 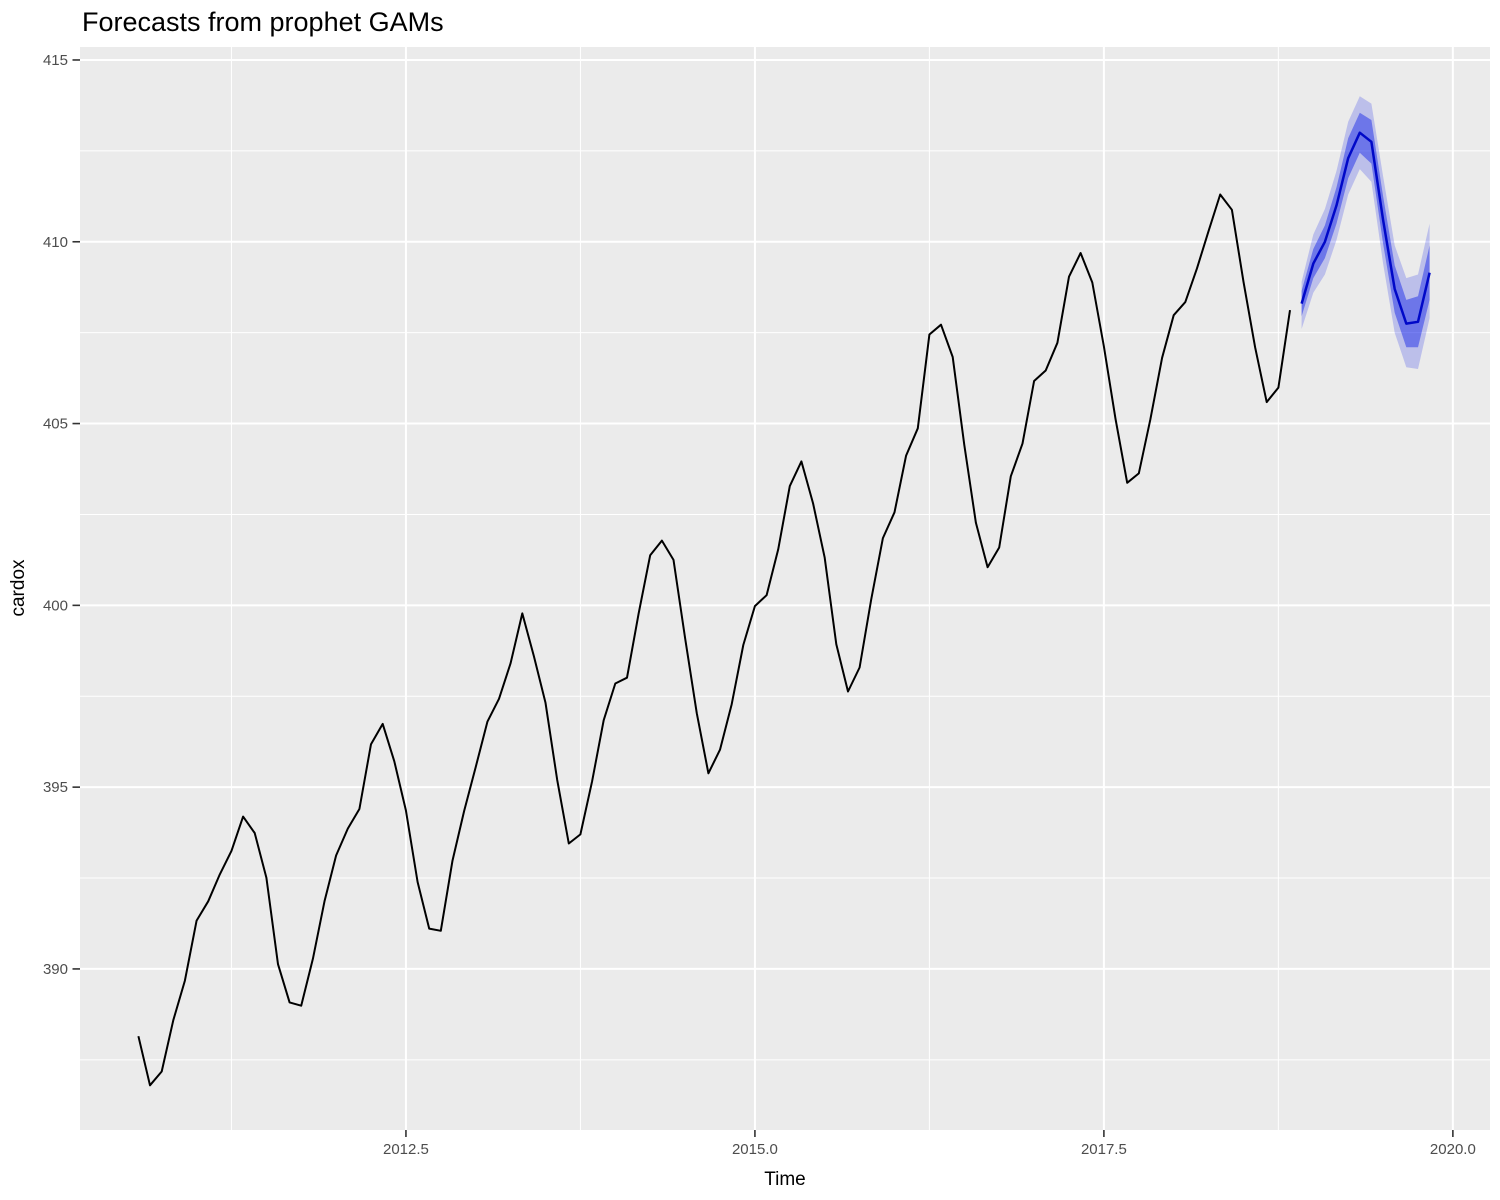 I want to click on chart-title: Forecasts from prophet GAMs, so click(x=263, y=22).